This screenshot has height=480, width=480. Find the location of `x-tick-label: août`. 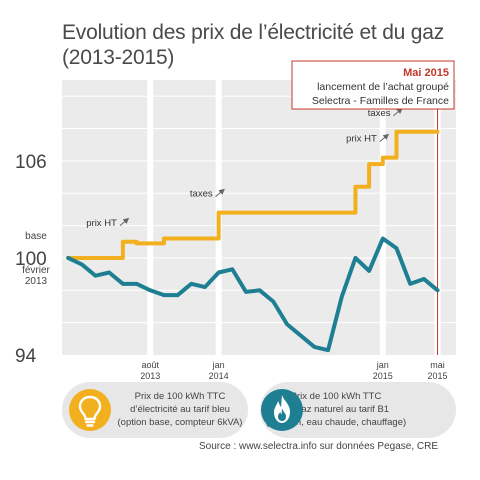

x-tick-label: août is located at coordinates (150, 365).